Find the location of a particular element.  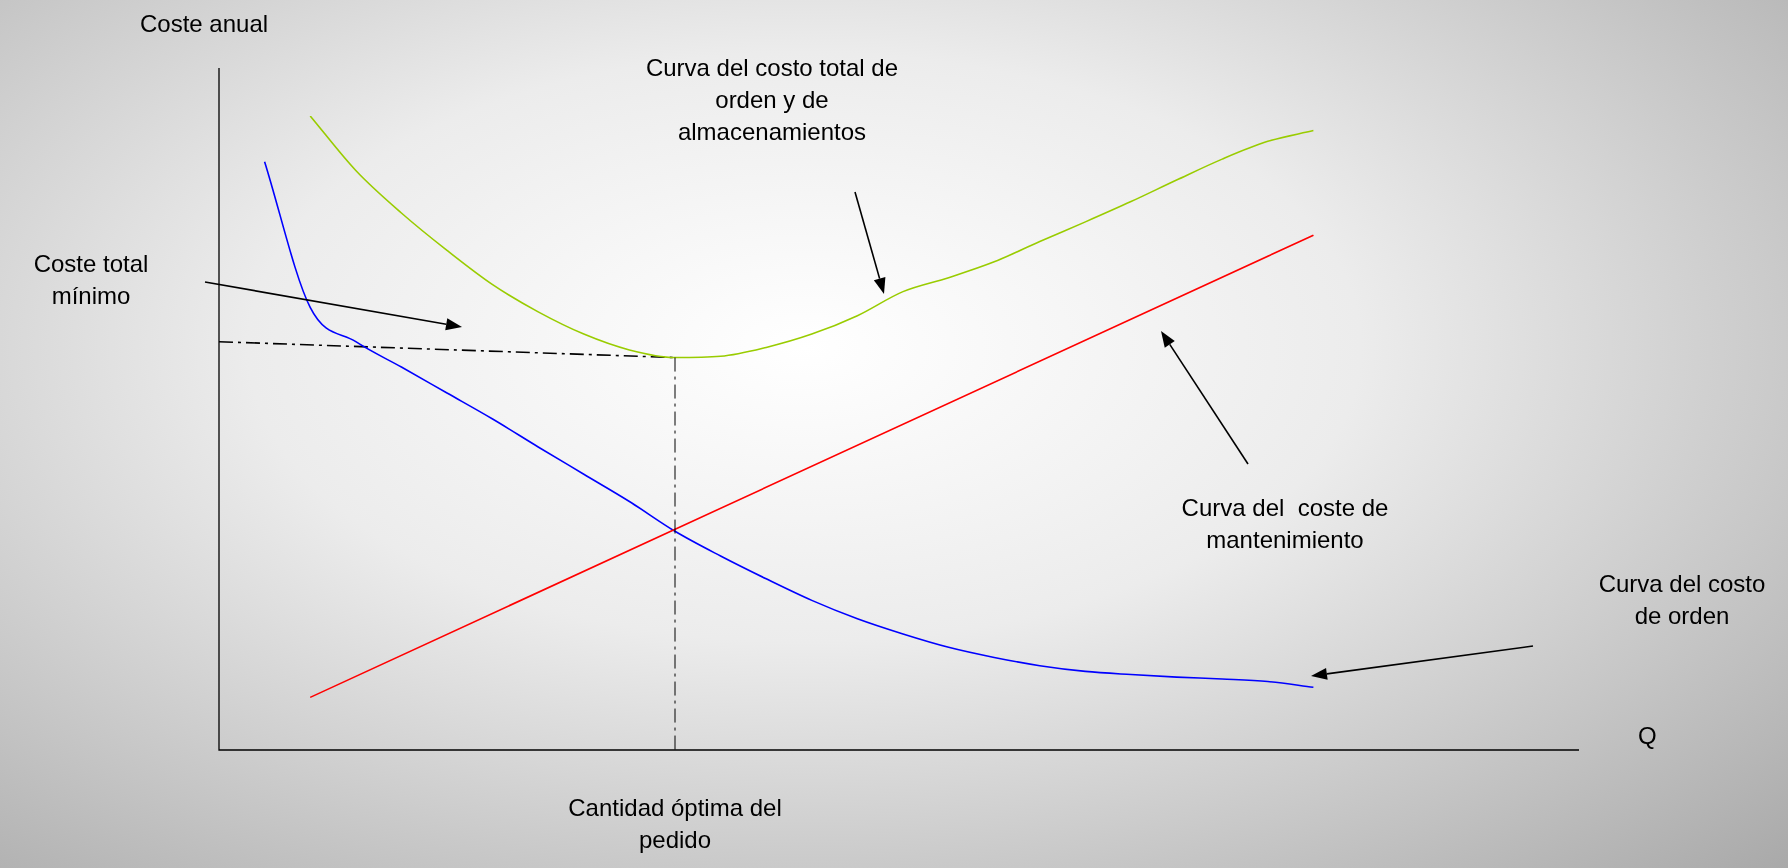

text: Coste total mínimo is located at coordinates (91, 280).